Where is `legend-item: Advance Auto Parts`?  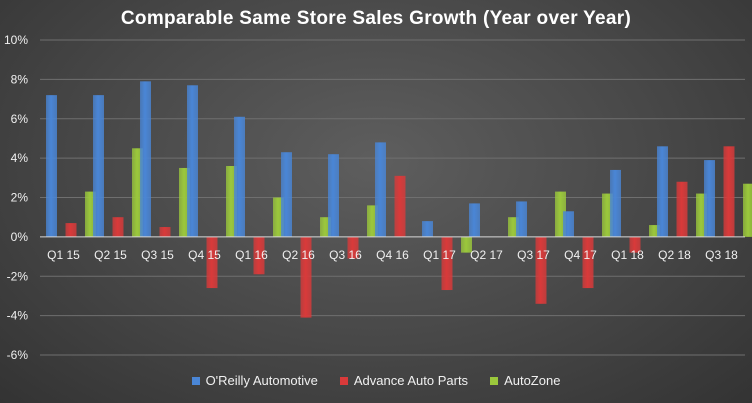
legend-item: Advance Auto Parts is located at coordinates (404, 380).